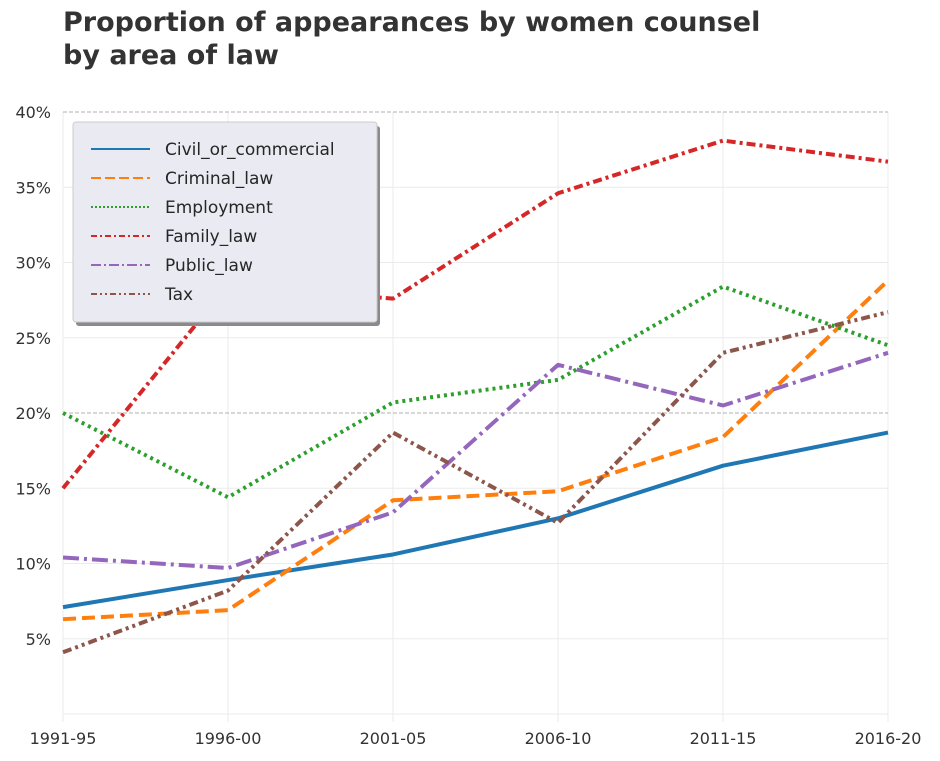  Describe the element at coordinates (171, 55) in the screenshot. I see `chart-title-line-2: by area of law` at that location.